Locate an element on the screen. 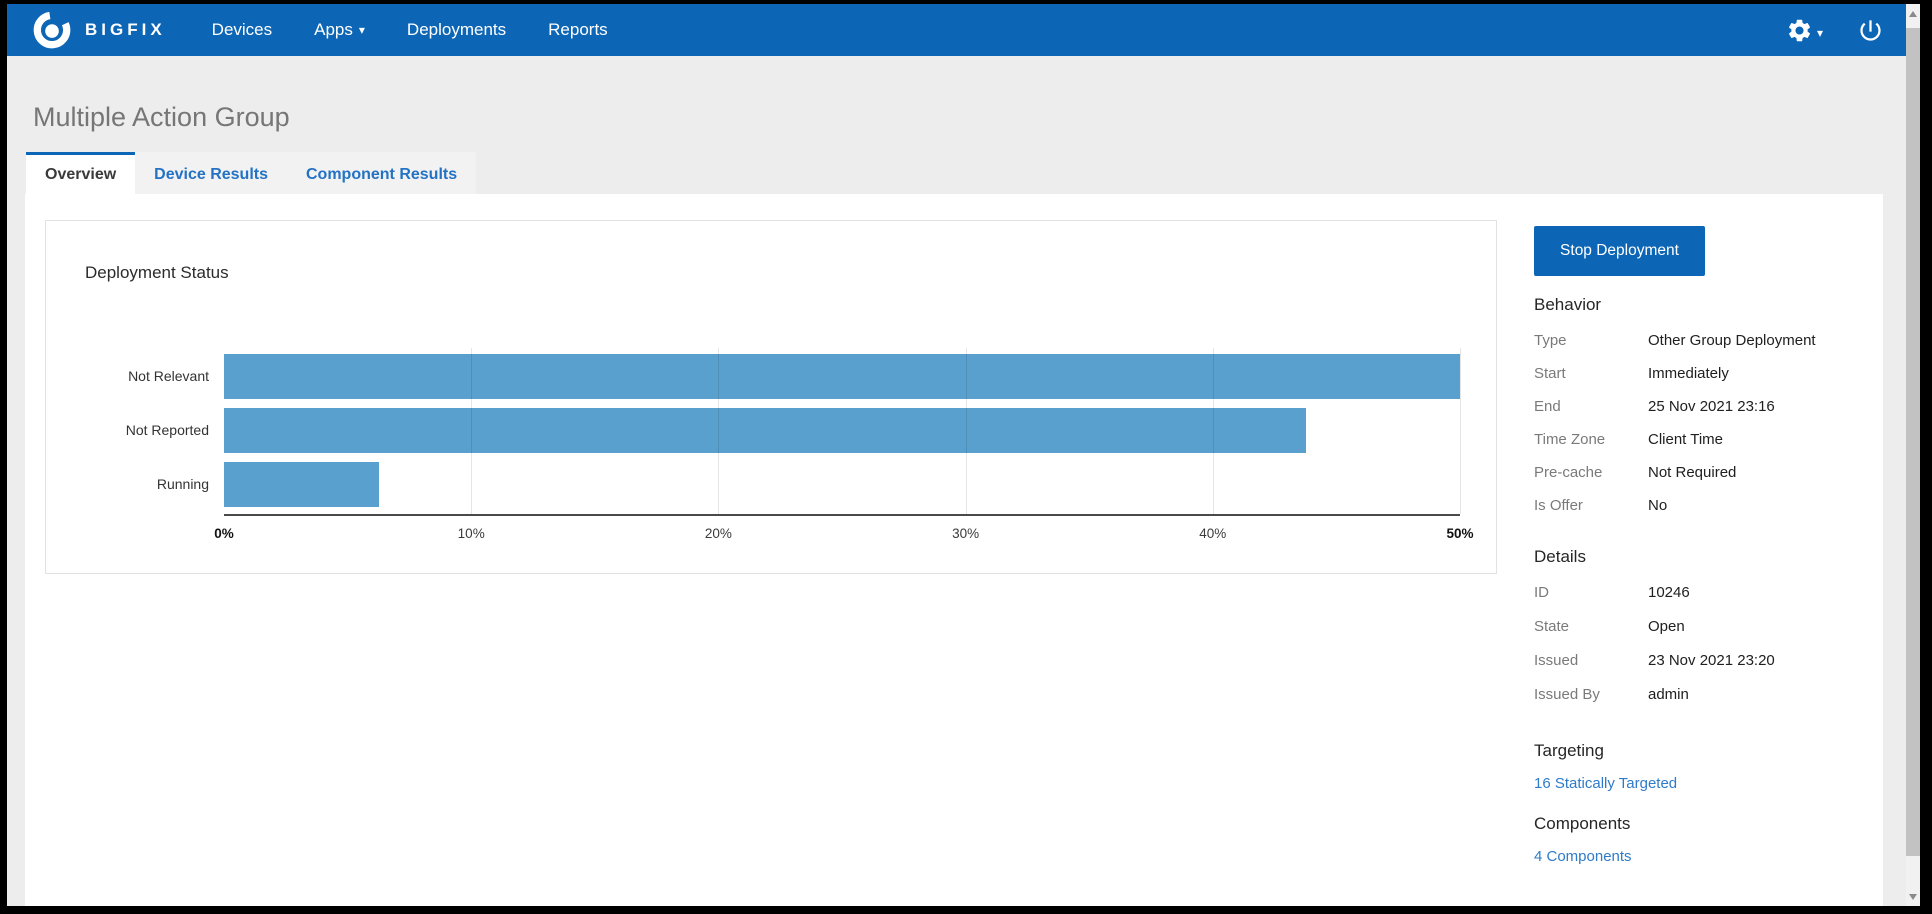  x-tick: 30% is located at coordinates (966, 533).